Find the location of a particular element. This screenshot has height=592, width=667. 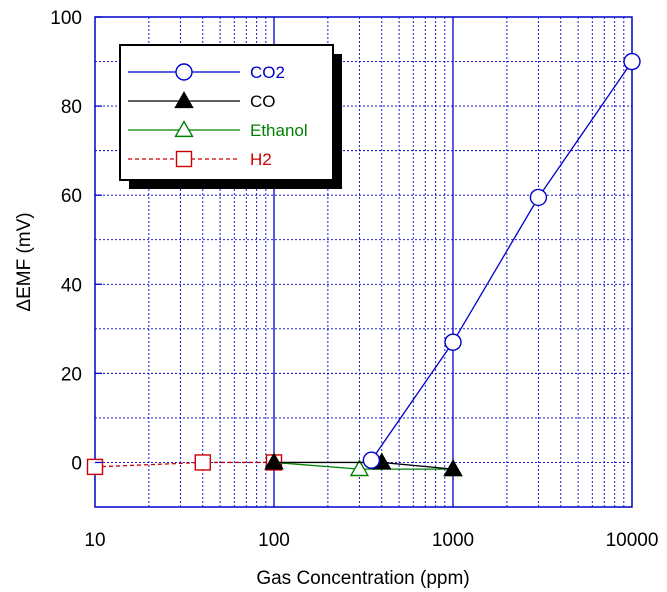

legend-item-co2: CO2 is located at coordinates (206, 72).